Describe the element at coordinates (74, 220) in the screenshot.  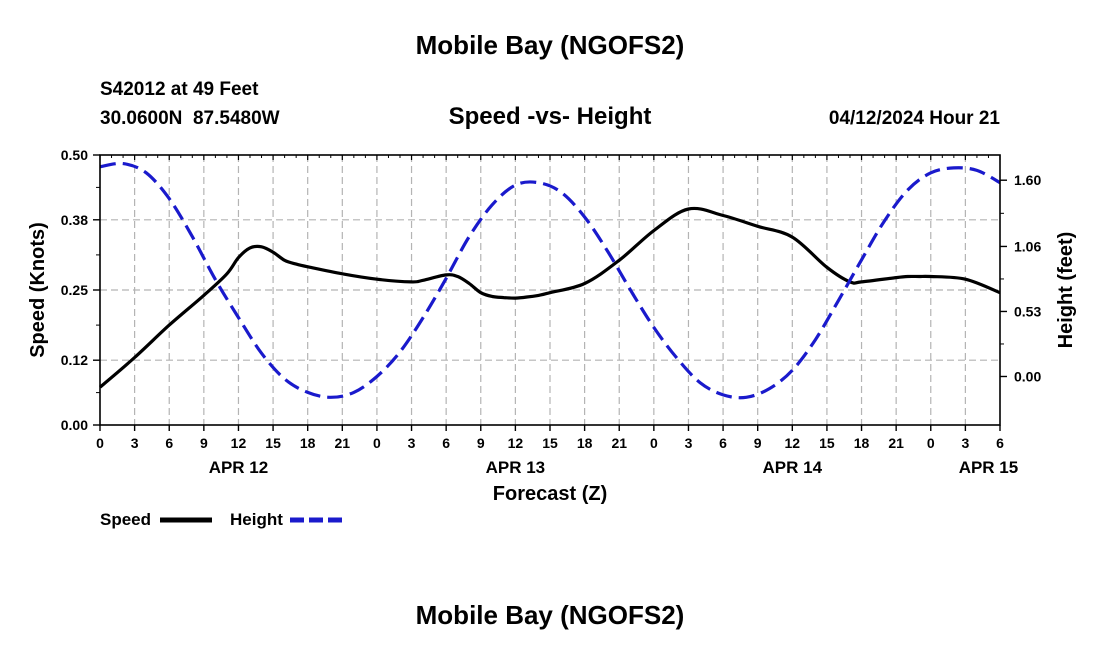
I see `y-tick-label: 0.38` at that location.